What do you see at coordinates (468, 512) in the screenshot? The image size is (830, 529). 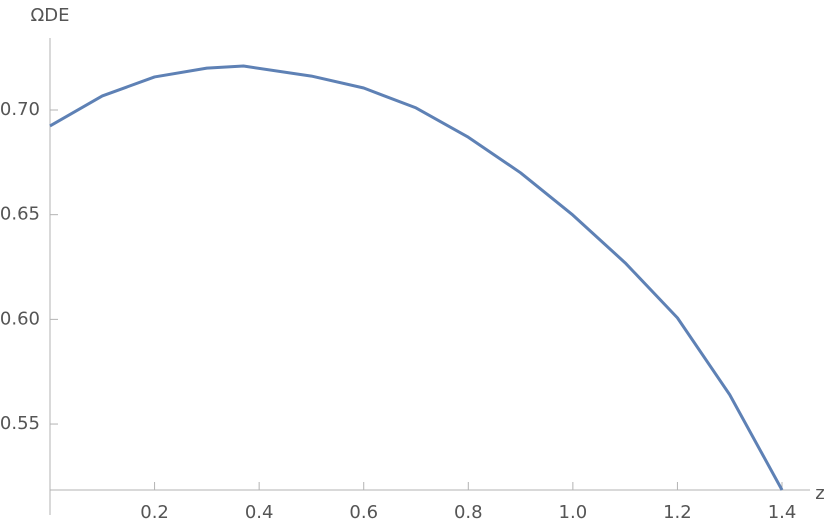 I see `x-tick-label: 0.8` at bounding box center [468, 512].